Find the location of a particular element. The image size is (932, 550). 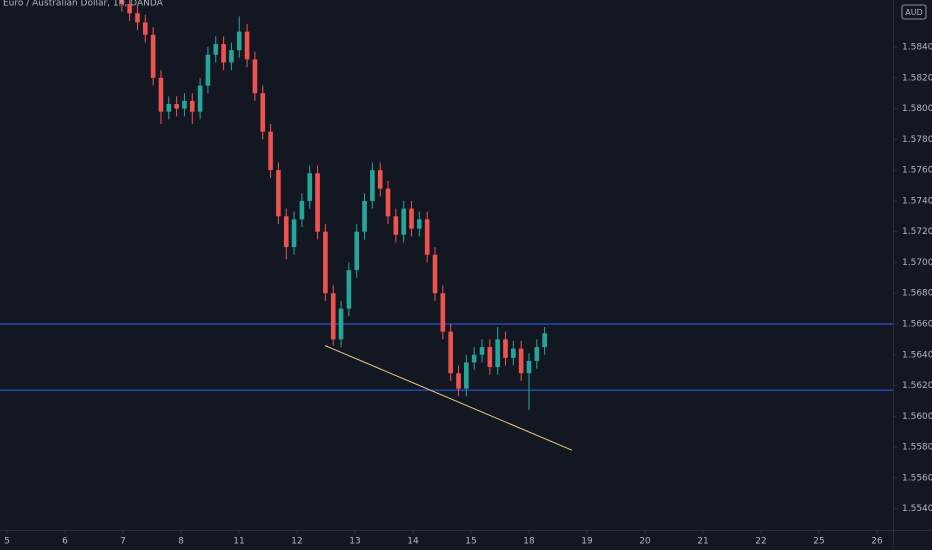

x-tick-label: 22 is located at coordinates (760, 542).